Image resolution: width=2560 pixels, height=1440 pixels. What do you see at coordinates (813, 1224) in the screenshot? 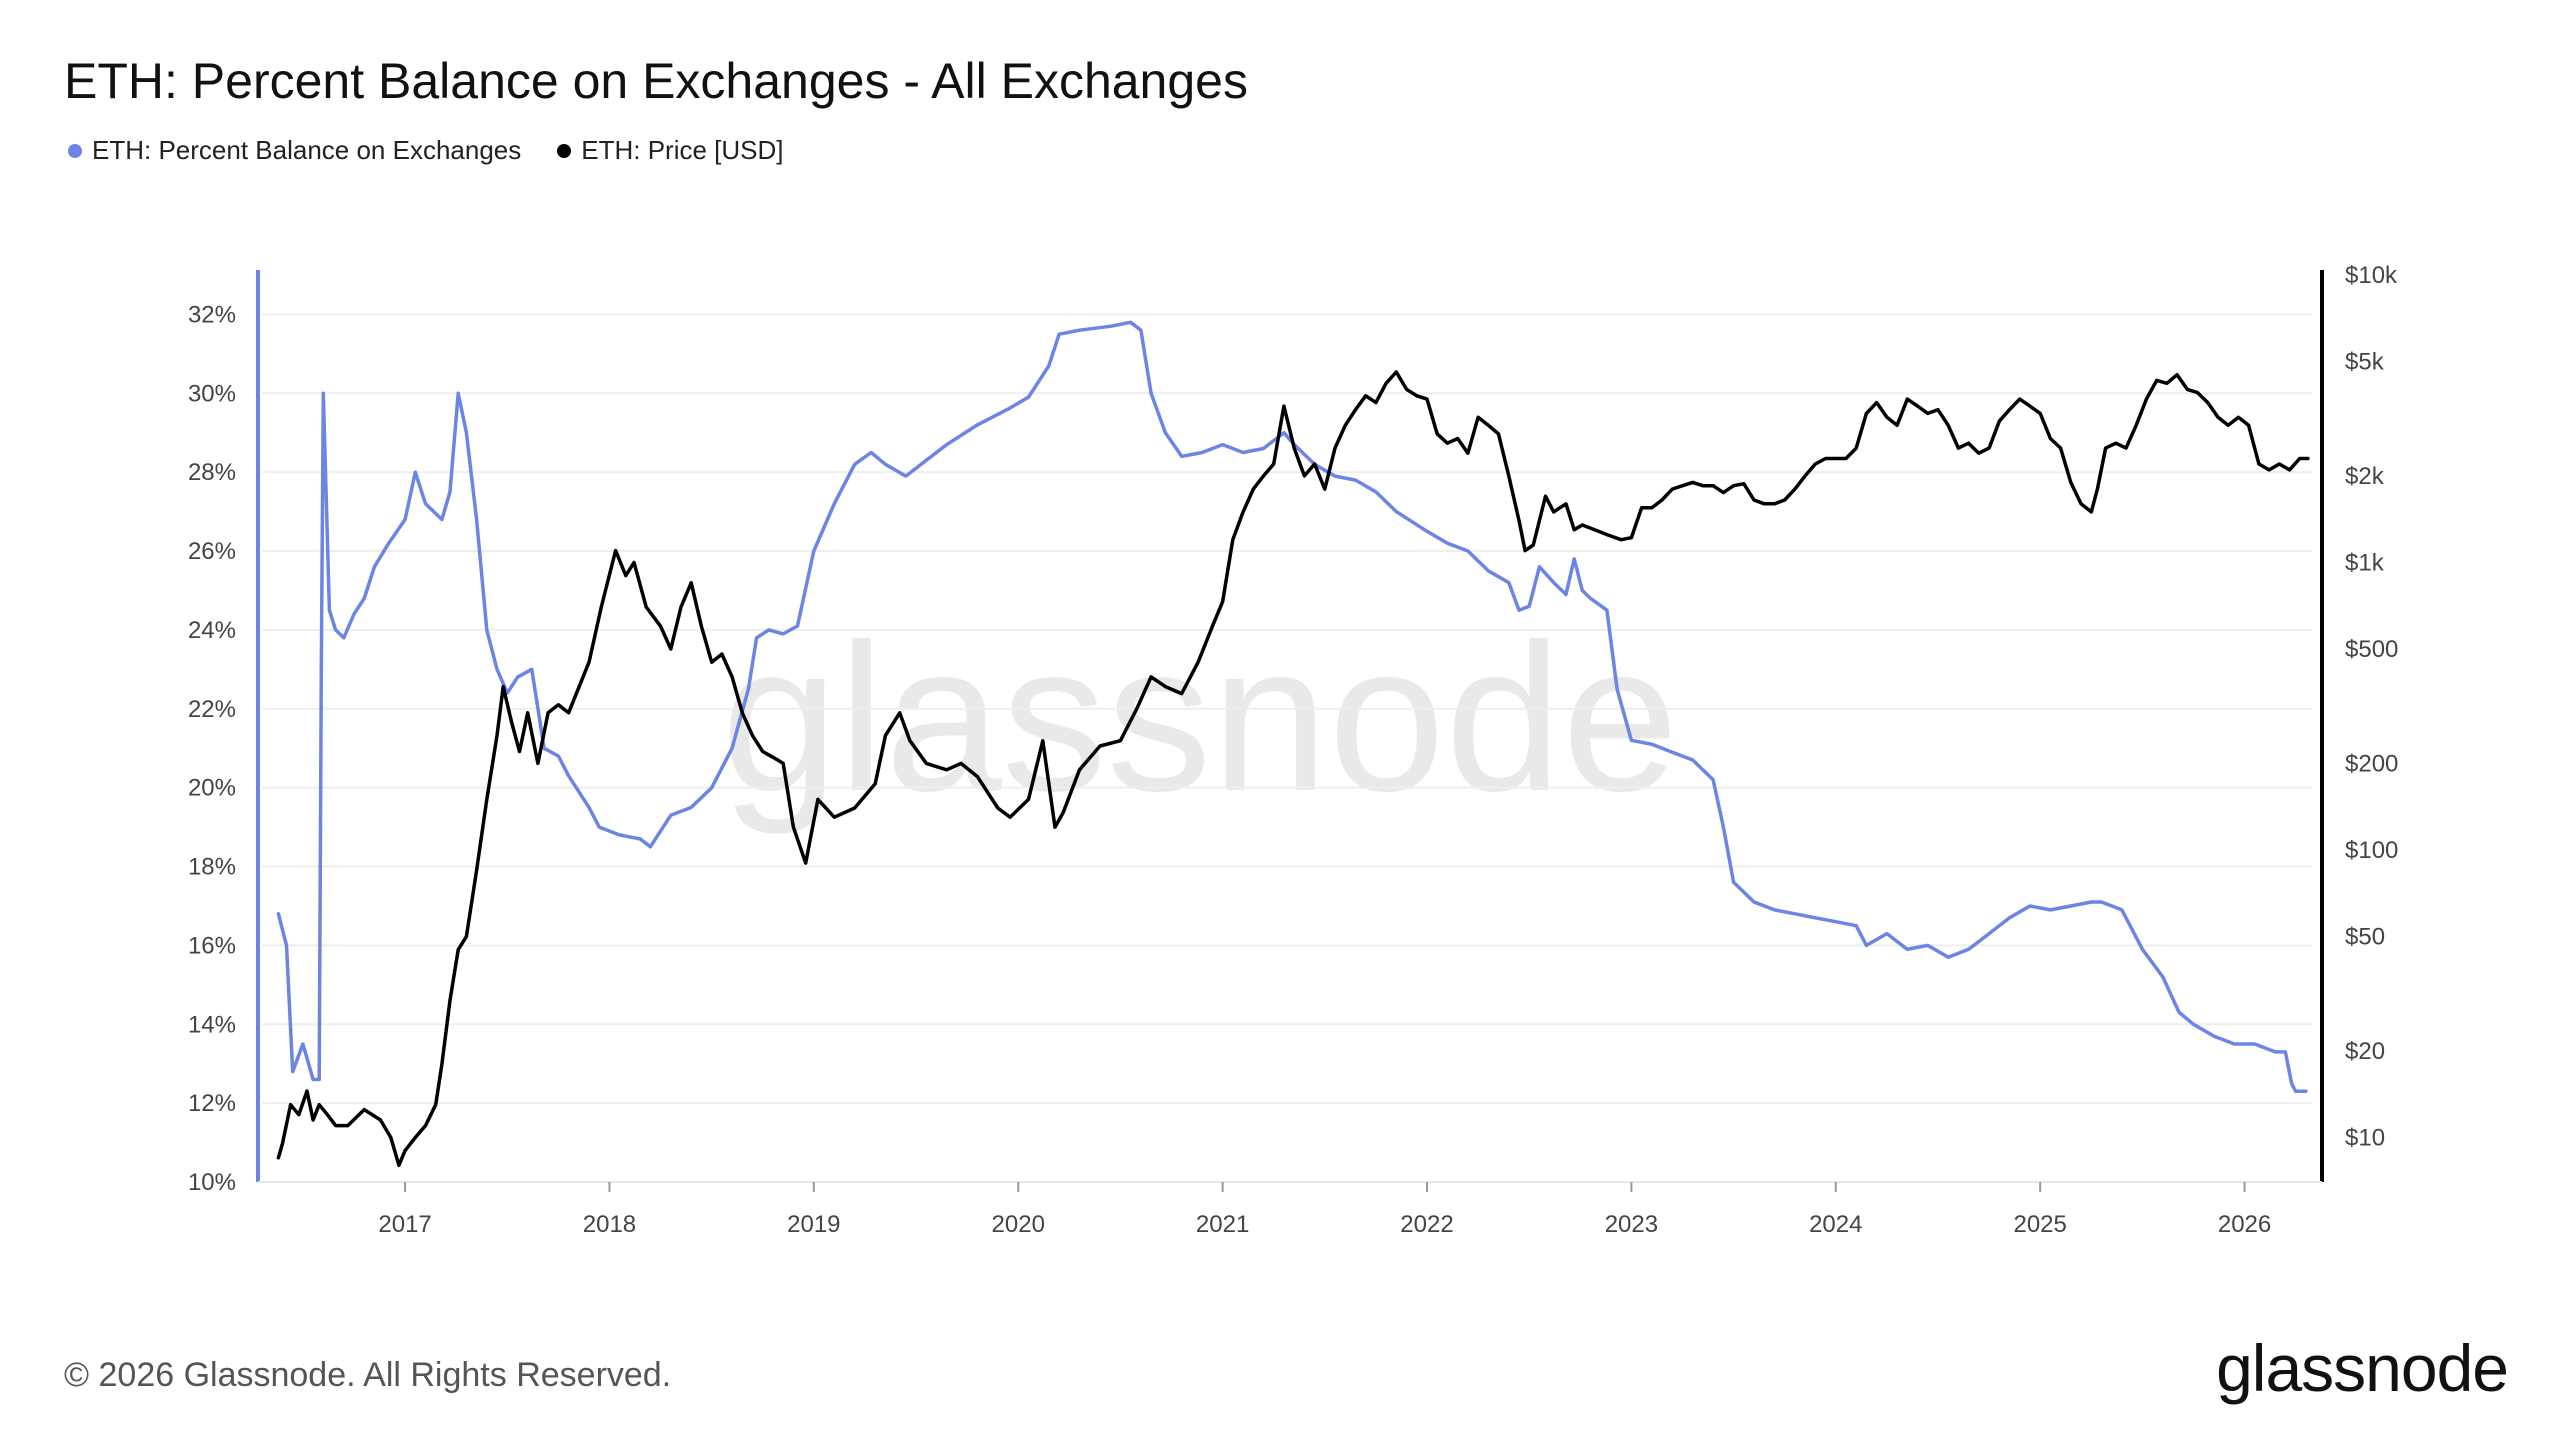
I see `x-tick-label: 2019` at bounding box center [813, 1224].